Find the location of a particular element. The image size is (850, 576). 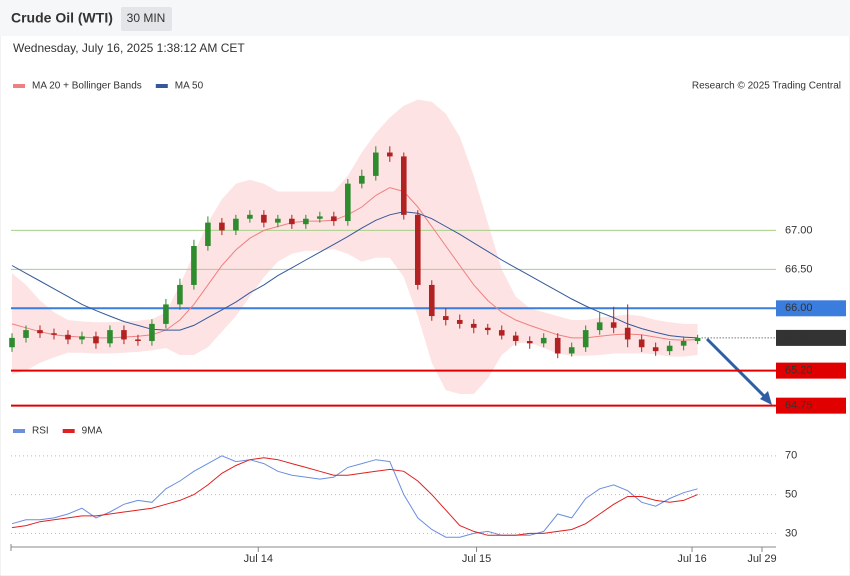

legend-label: MA 20 + Bollinger Bands is located at coordinates (87, 86).